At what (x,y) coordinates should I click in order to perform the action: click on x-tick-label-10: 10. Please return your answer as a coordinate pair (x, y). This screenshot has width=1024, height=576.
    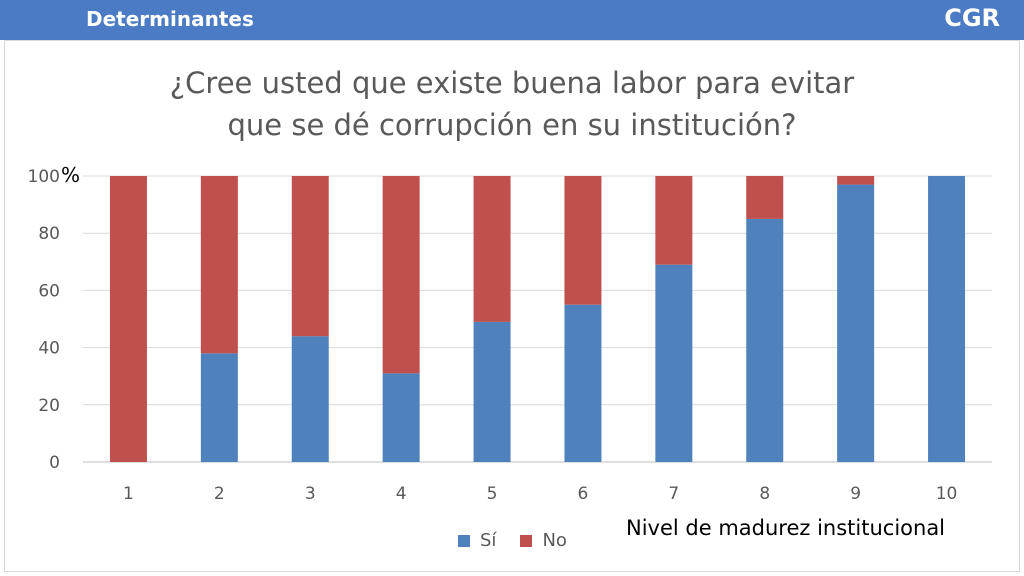
    Looking at the image, I should click on (947, 494).